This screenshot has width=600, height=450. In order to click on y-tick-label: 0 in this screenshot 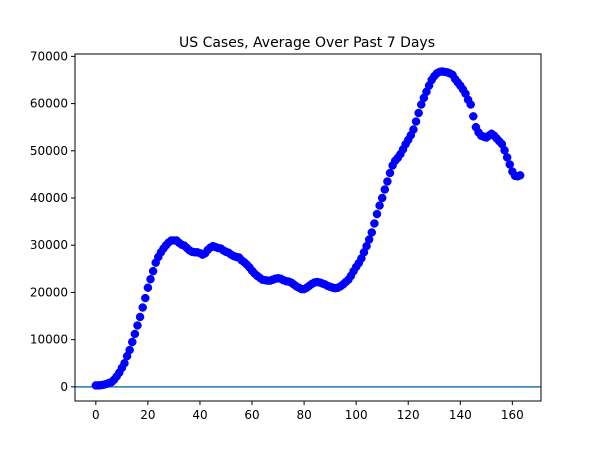, I will do `click(64, 387)`.